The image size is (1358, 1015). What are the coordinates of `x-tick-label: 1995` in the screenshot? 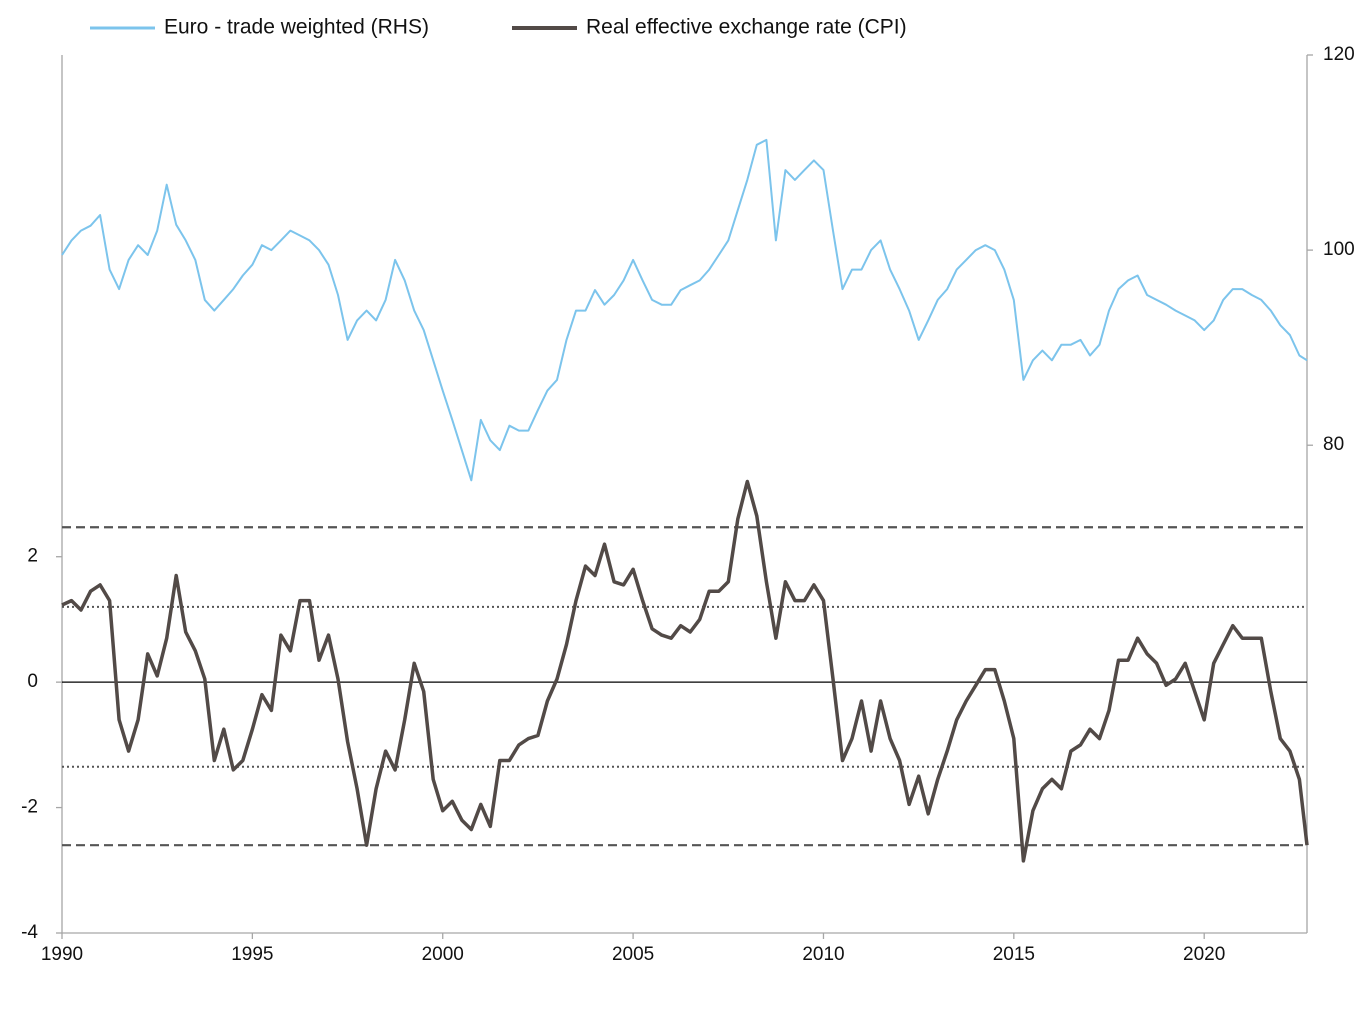 It's located at (252, 954).